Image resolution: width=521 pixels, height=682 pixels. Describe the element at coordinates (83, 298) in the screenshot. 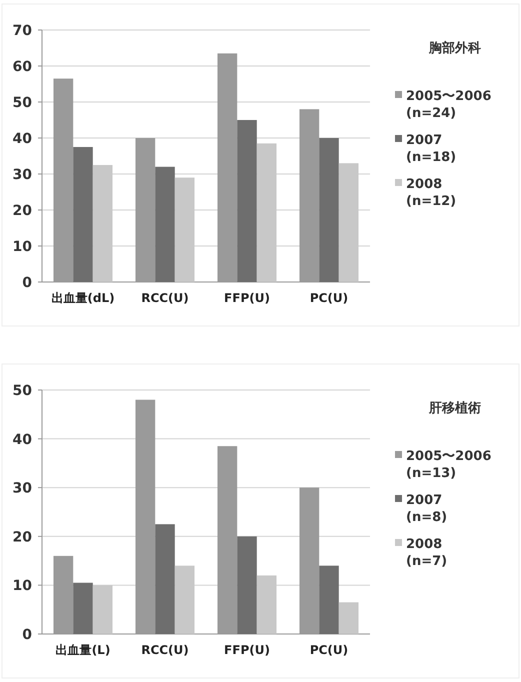

I see `x-tick-label: 出血量(dL)` at that location.